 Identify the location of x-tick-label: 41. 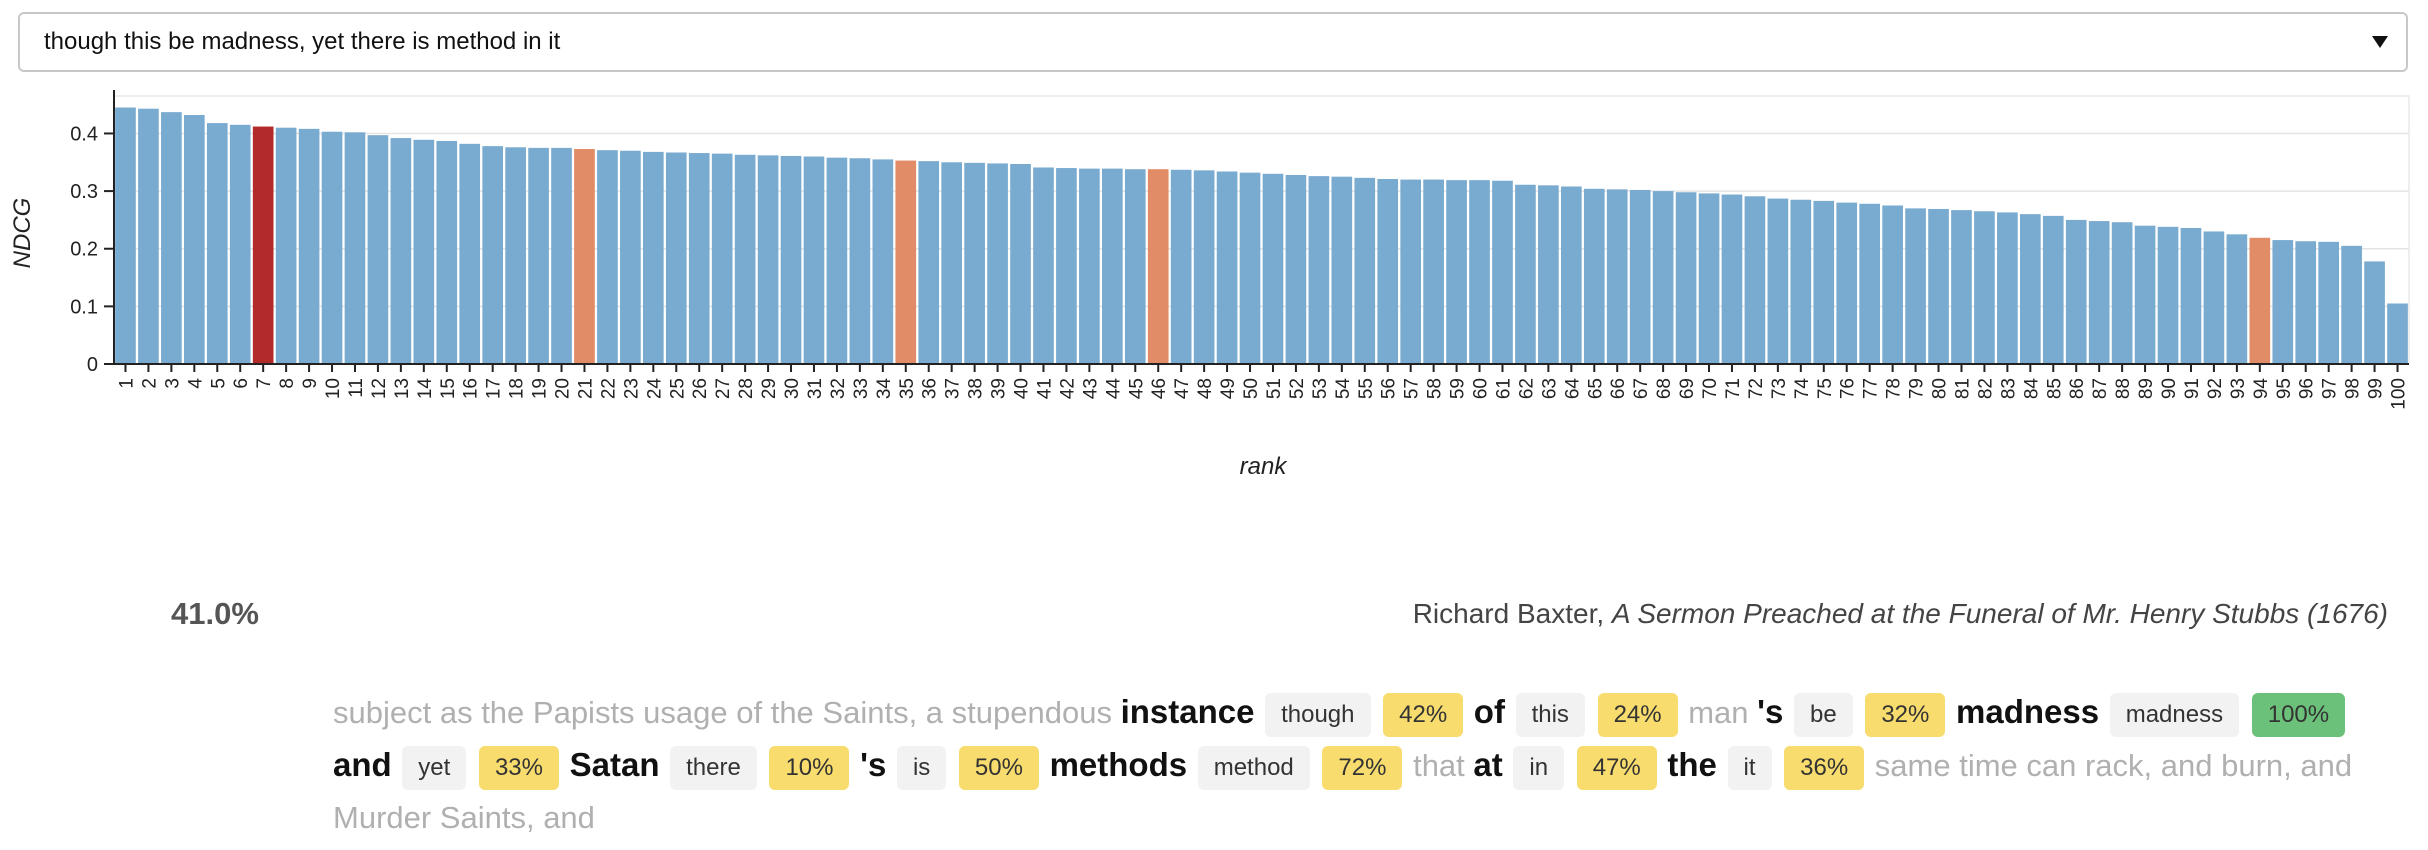
(1044, 388).